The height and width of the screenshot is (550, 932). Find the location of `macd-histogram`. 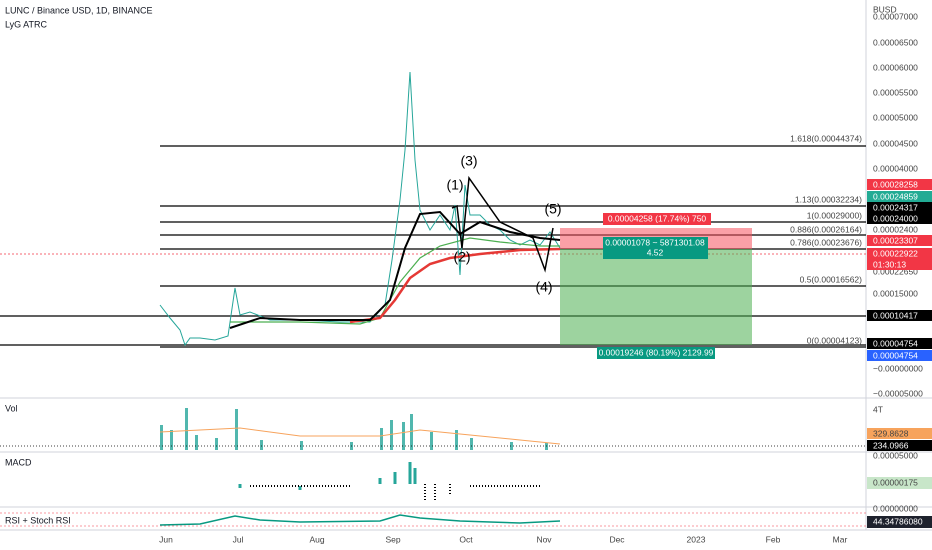

macd-histogram is located at coordinates (389, 482).